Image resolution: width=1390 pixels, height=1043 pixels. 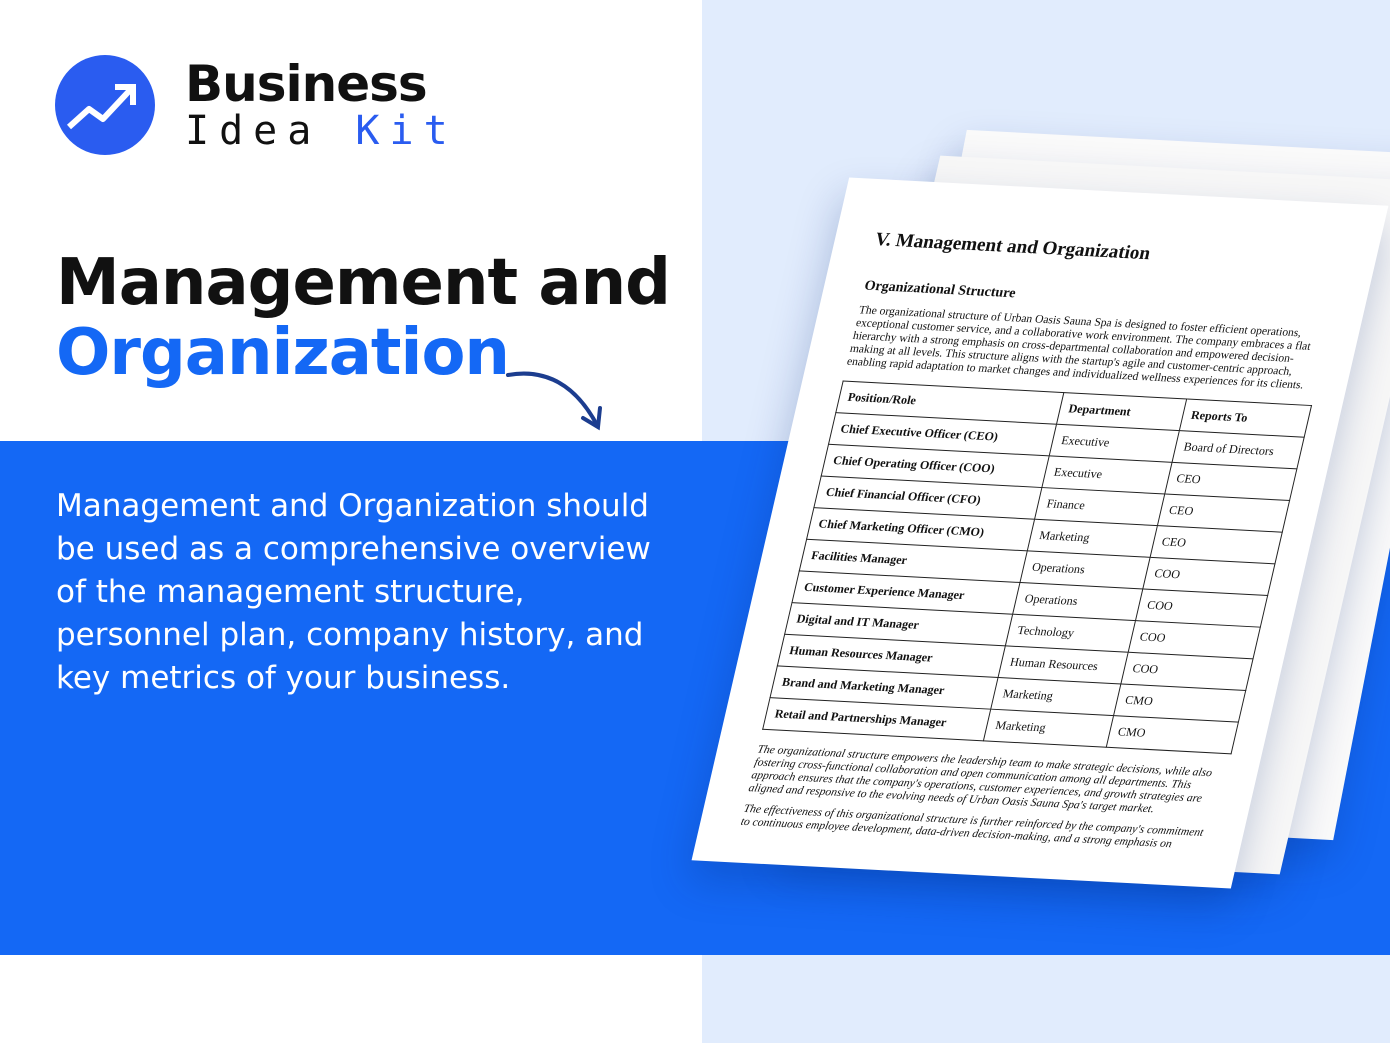 I want to click on title-line2: Organization, so click(x=283, y=353).